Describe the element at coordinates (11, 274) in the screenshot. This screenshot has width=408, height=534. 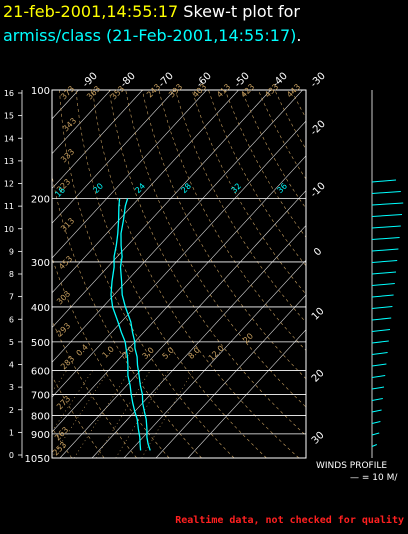
I see `height-tick-label: 8` at that location.